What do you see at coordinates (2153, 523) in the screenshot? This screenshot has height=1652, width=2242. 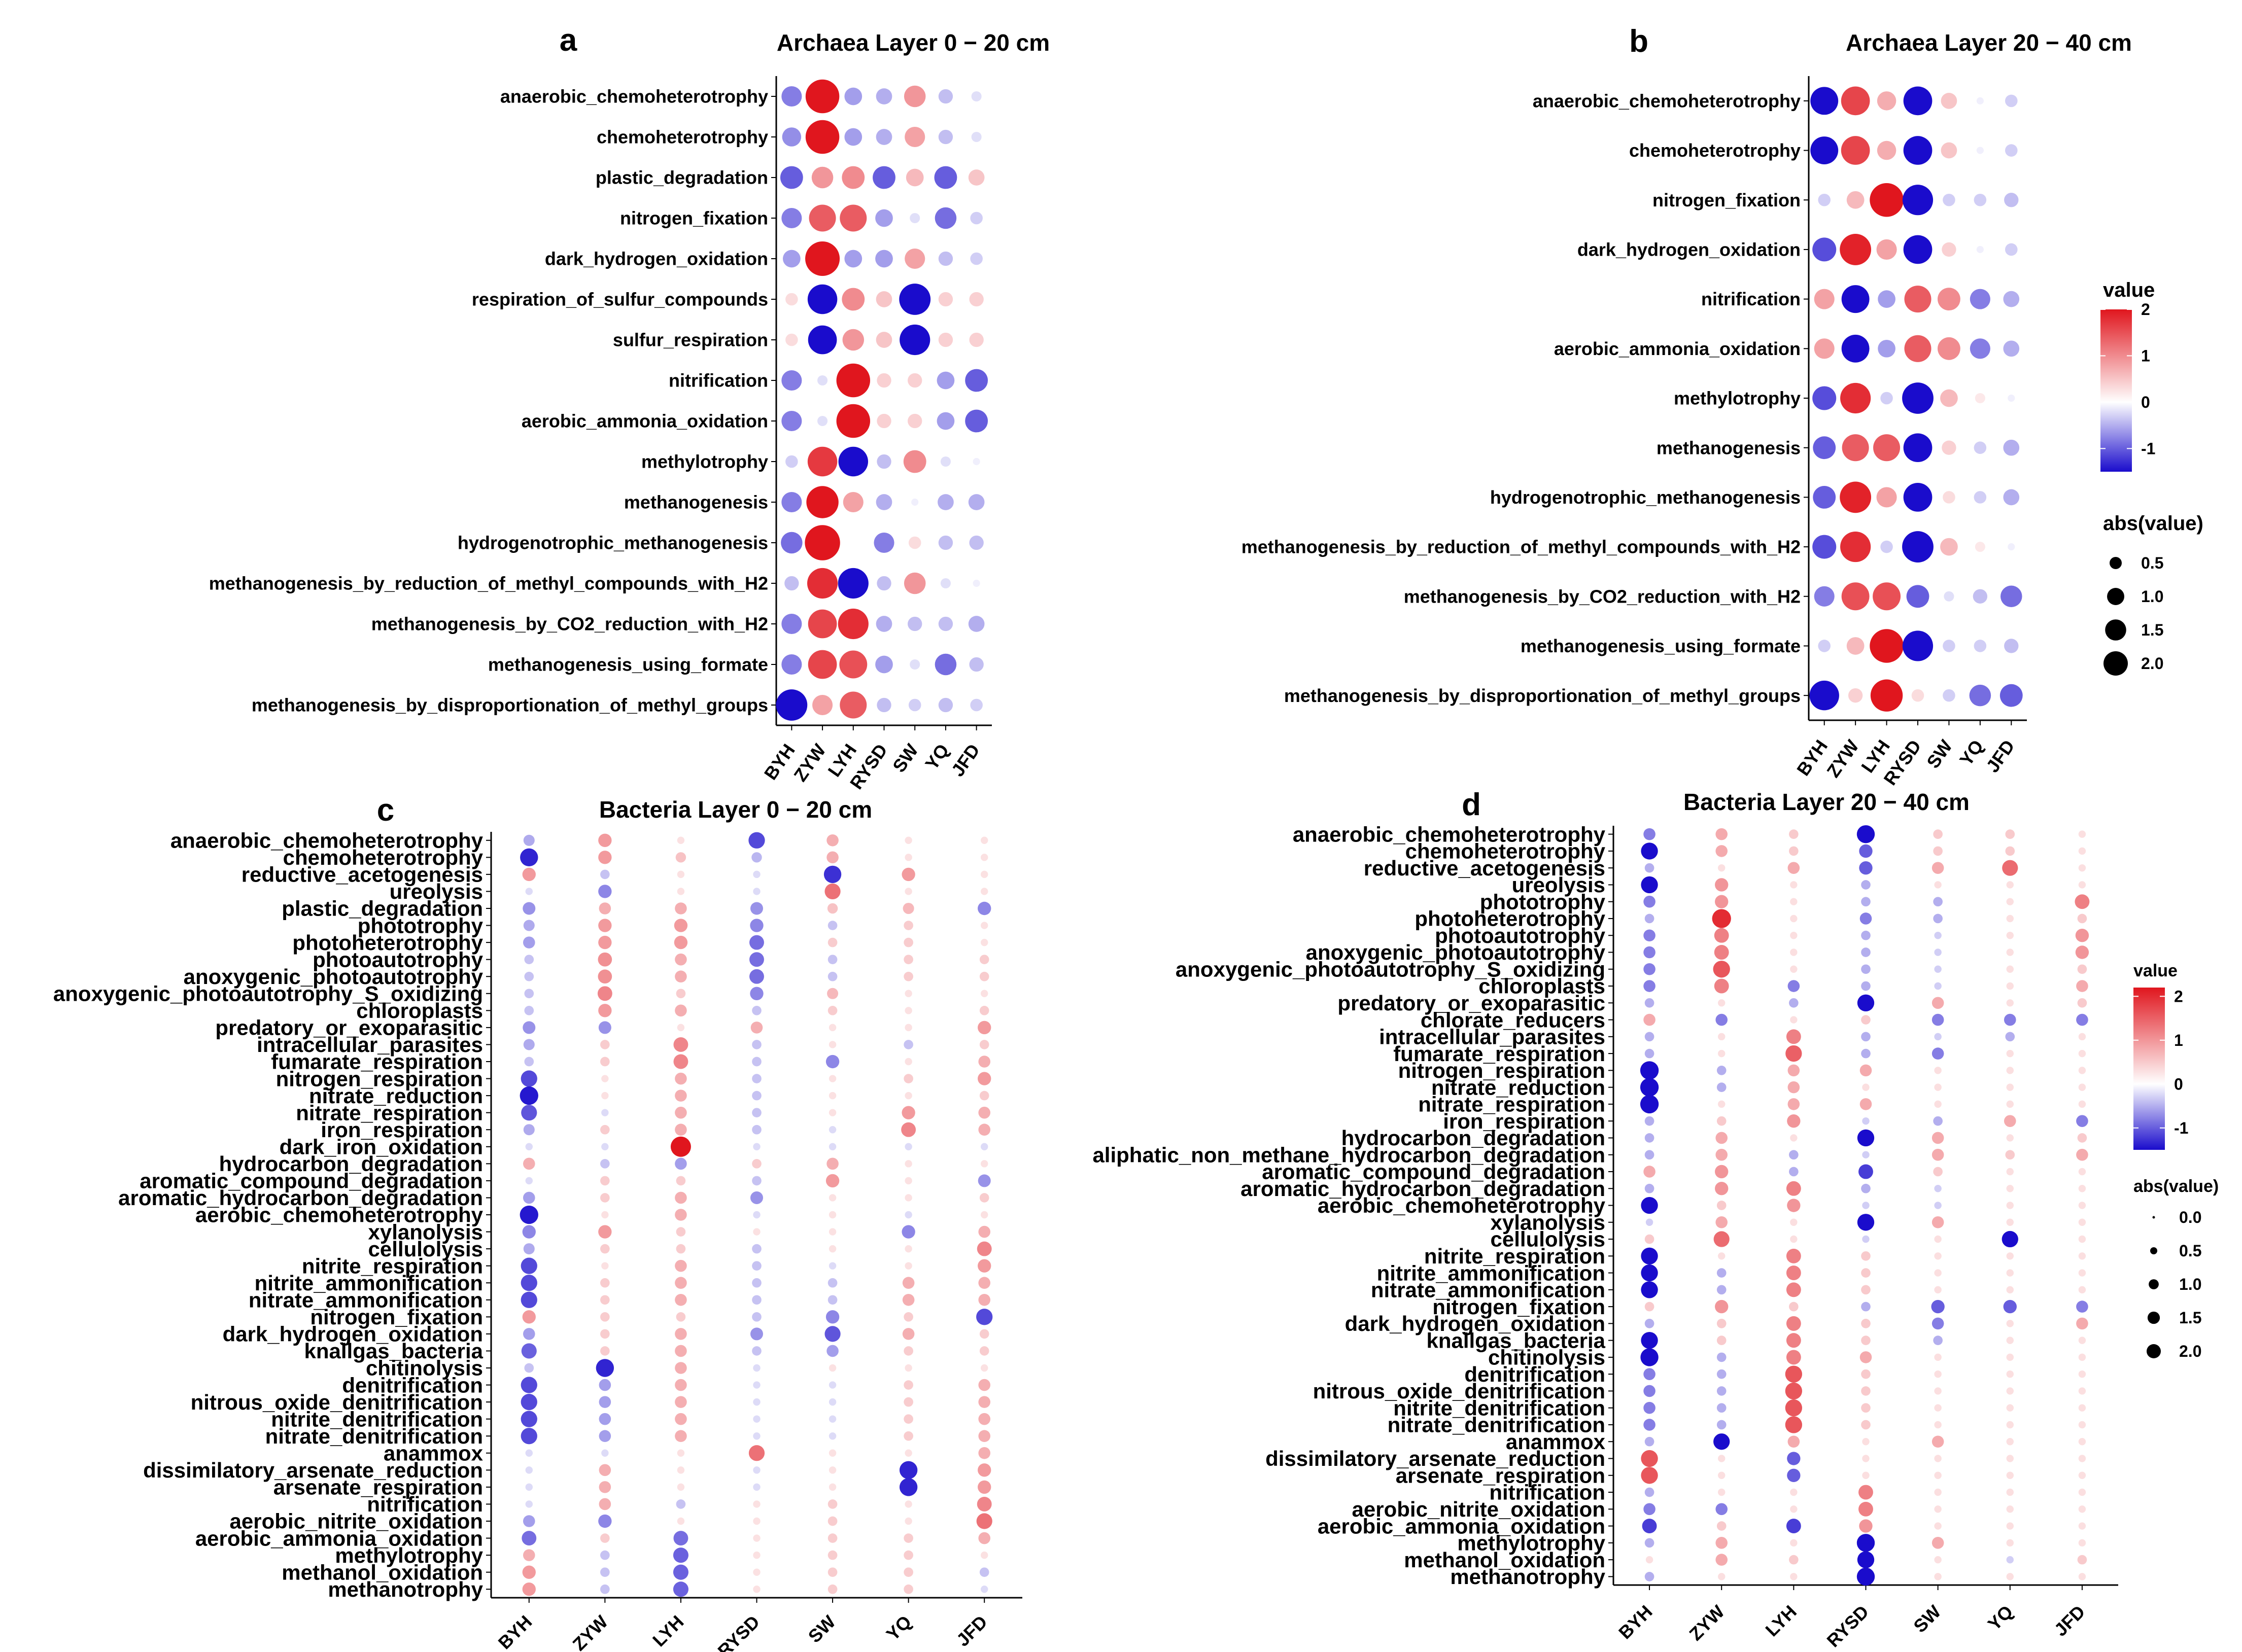 I see `legend-b-size-title: abs(value)` at bounding box center [2153, 523].